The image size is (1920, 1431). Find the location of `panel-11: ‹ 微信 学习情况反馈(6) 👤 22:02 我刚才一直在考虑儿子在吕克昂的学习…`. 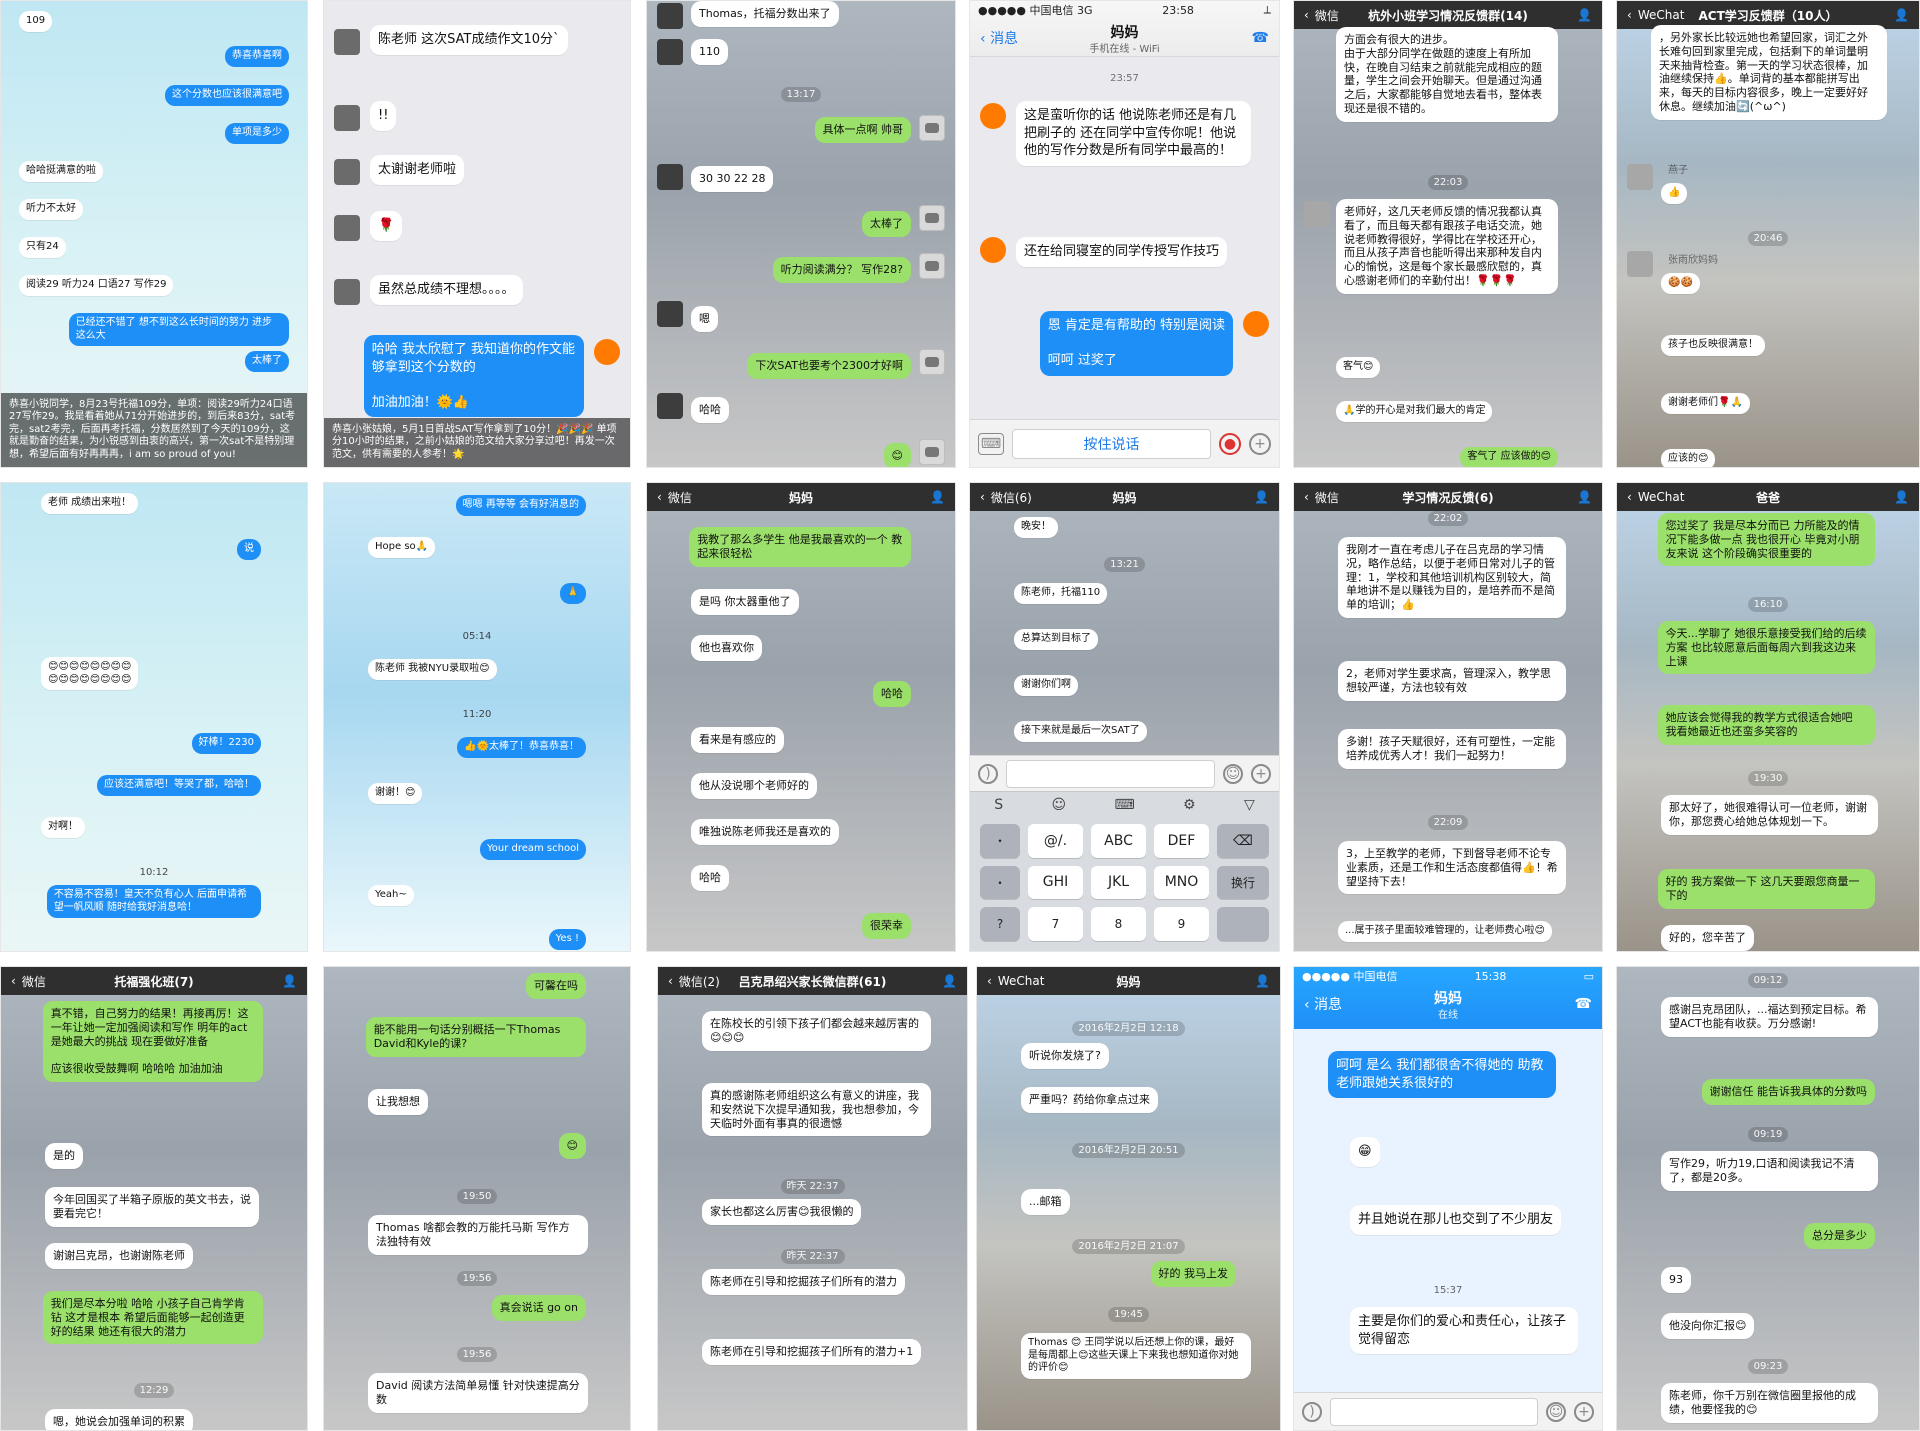

panel-11: ‹ 微信 学习情况反馈(6) 👤 22:02 我刚才一直在考虑儿子在吕克昂的学习… is located at coordinates (1448, 717).